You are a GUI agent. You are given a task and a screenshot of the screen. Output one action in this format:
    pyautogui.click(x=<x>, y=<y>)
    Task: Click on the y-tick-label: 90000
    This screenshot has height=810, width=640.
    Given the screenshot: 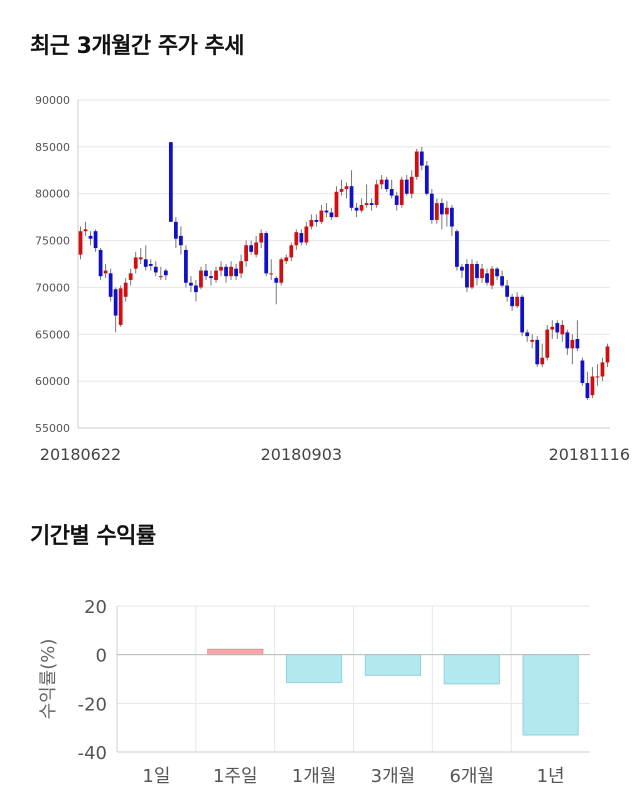 What is the action you would take?
    pyautogui.click(x=52, y=100)
    